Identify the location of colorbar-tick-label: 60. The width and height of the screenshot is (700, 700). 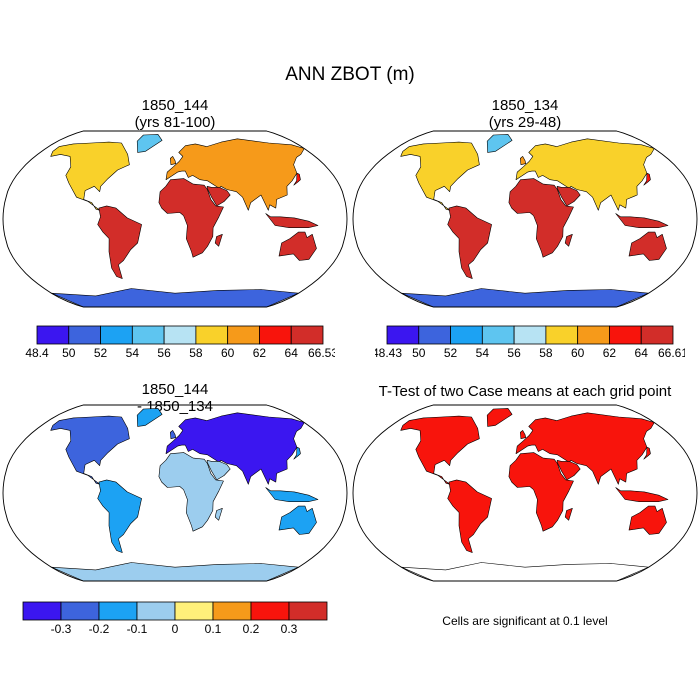
(228, 353).